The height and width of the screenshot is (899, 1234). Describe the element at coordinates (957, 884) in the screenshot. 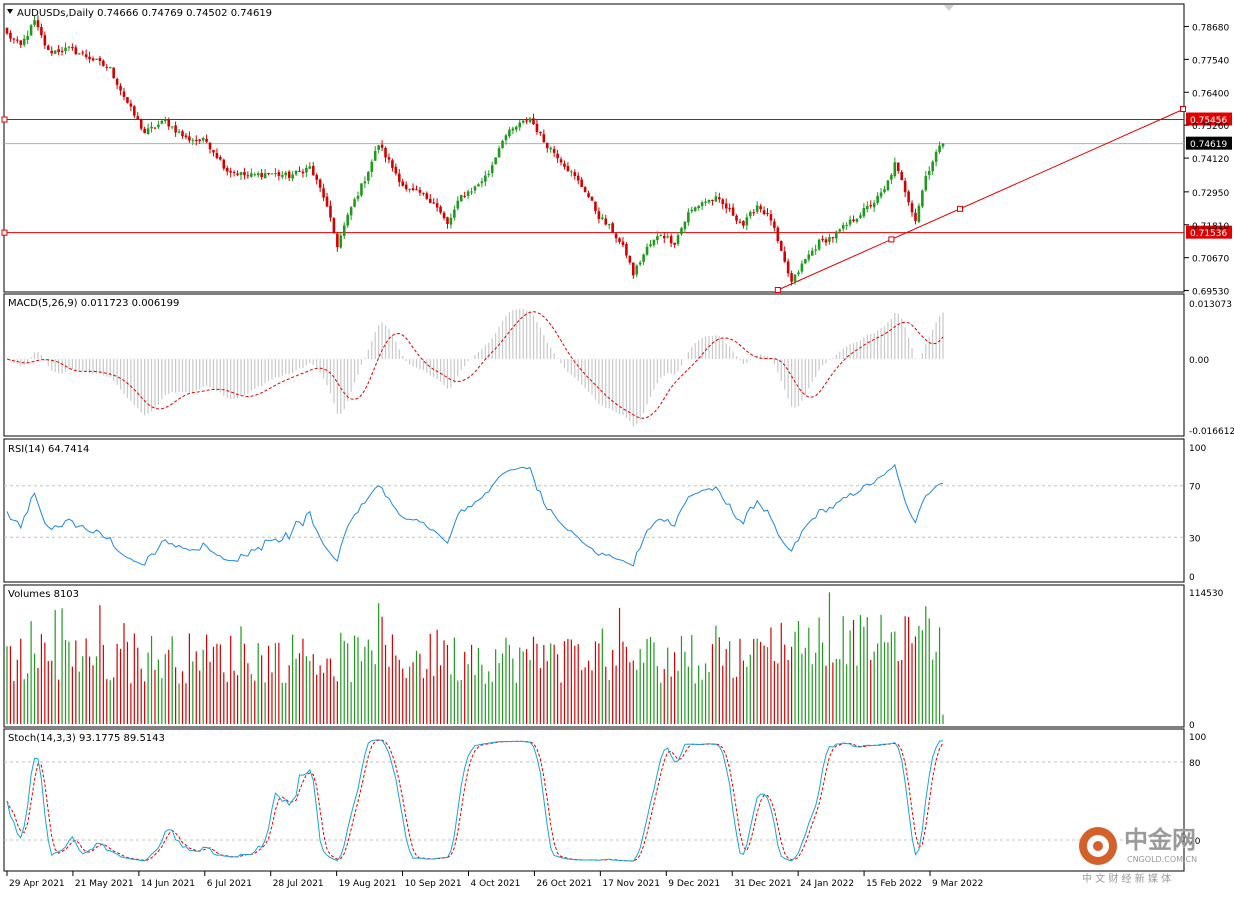

I see `date-tick-label: 9 Mar 2022` at that location.